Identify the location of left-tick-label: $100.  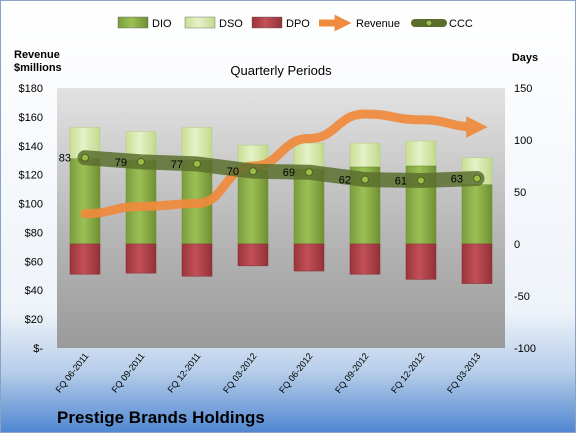
(31, 205).